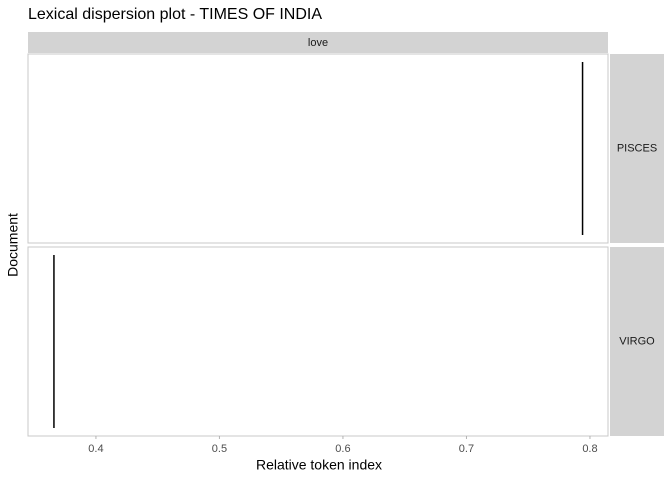 This screenshot has height=480, width=672. I want to click on facet-label: VIRGO, so click(637, 341).